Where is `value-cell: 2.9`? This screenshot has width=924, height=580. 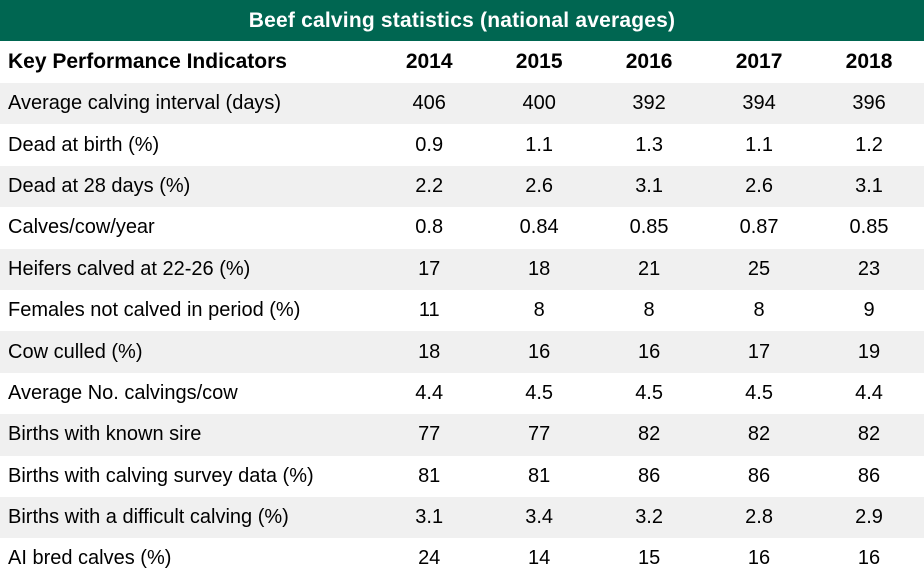 value-cell: 2.9 is located at coordinates (869, 517).